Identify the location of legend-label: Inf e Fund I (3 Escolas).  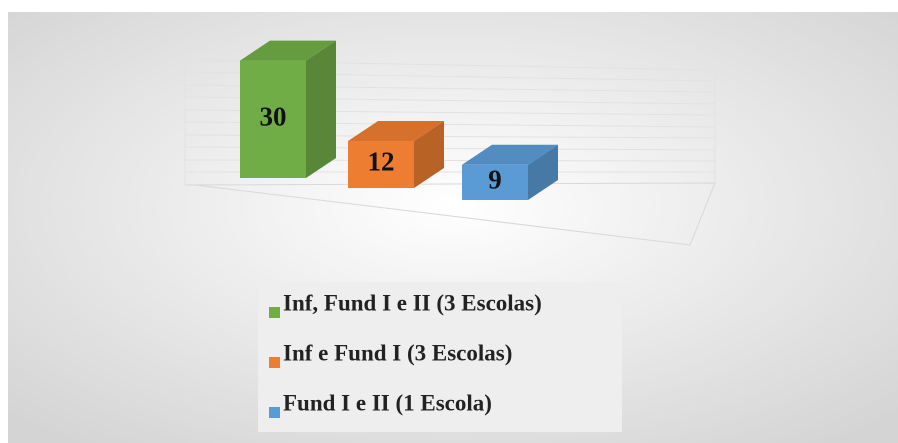
(397, 352).